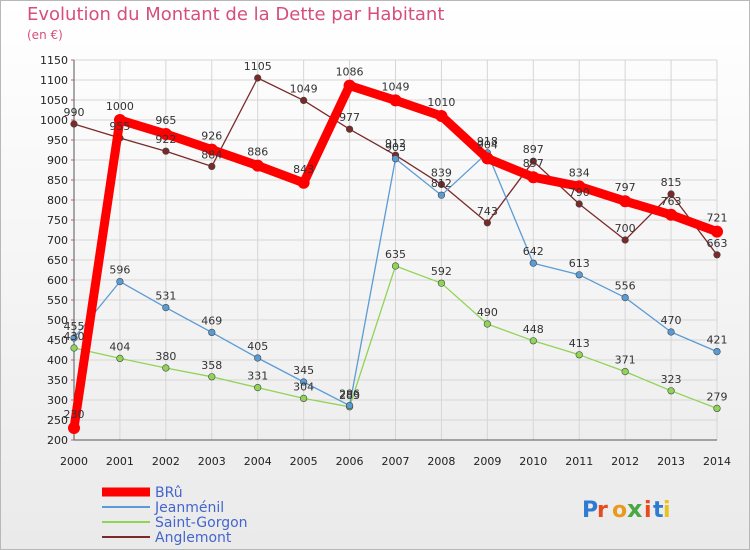  I want to click on x-tick-label: 2013, so click(671, 461).